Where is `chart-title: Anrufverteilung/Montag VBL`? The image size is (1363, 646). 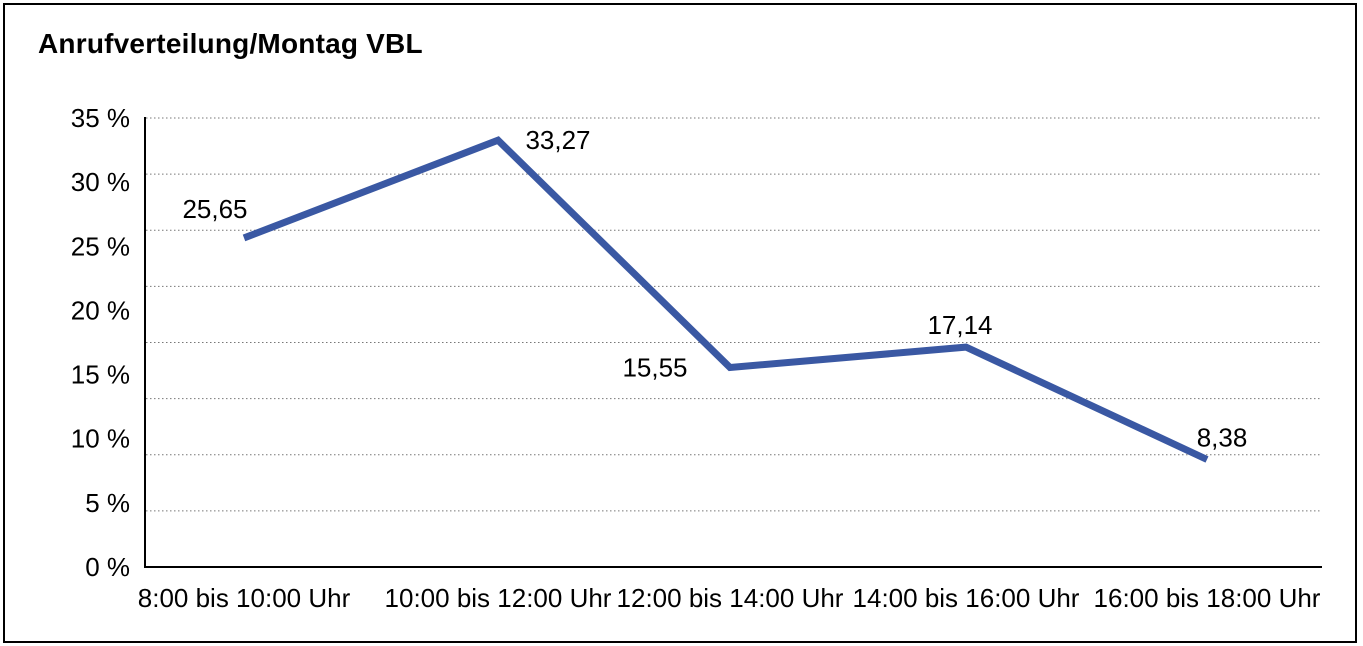
chart-title: Anrufverteilung/Montag VBL is located at coordinates (230, 43).